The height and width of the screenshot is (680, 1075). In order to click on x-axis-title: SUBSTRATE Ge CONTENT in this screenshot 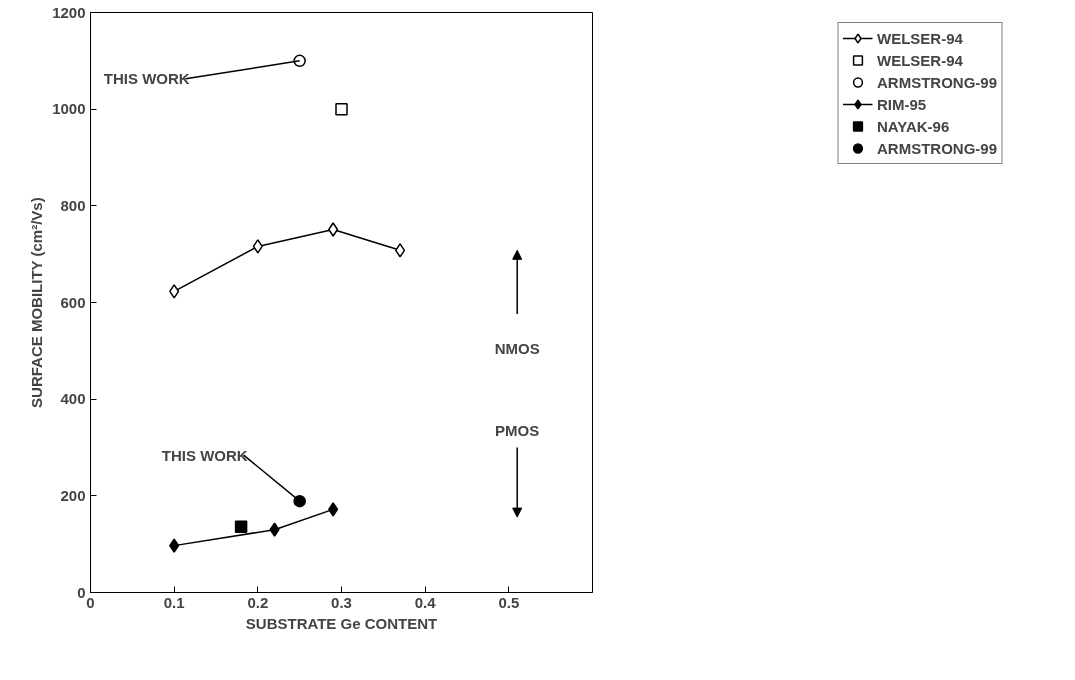, I will do `click(341, 623)`.